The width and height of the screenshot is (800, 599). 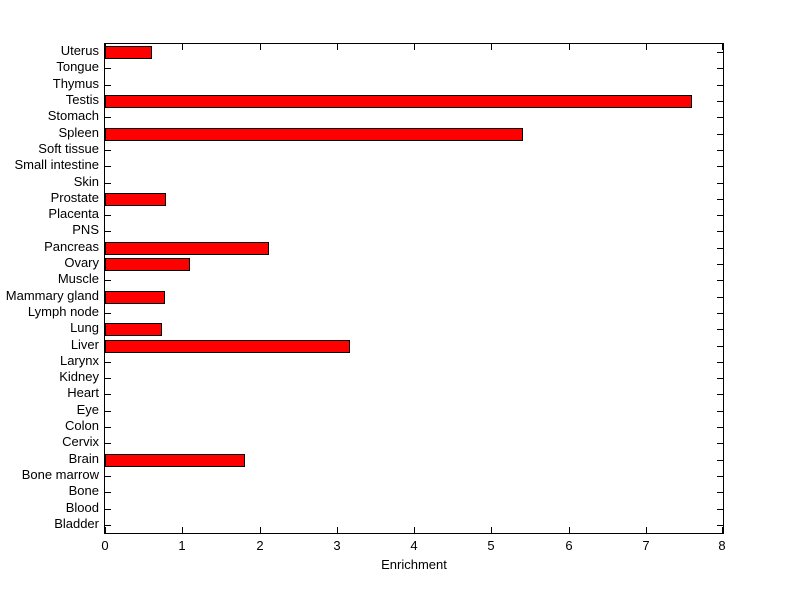 I want to click on y-tick-label-brain: Brain, so click(x=83, y=458).